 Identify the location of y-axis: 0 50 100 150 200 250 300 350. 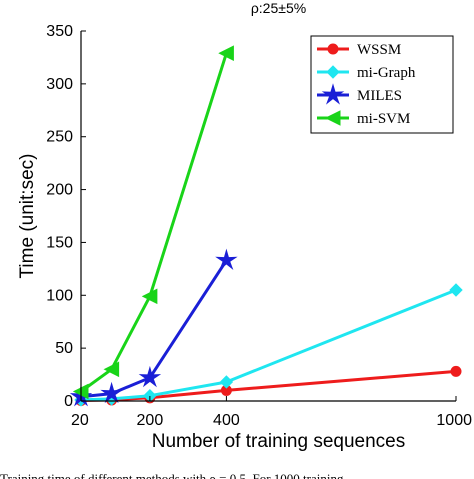
(66, 216).